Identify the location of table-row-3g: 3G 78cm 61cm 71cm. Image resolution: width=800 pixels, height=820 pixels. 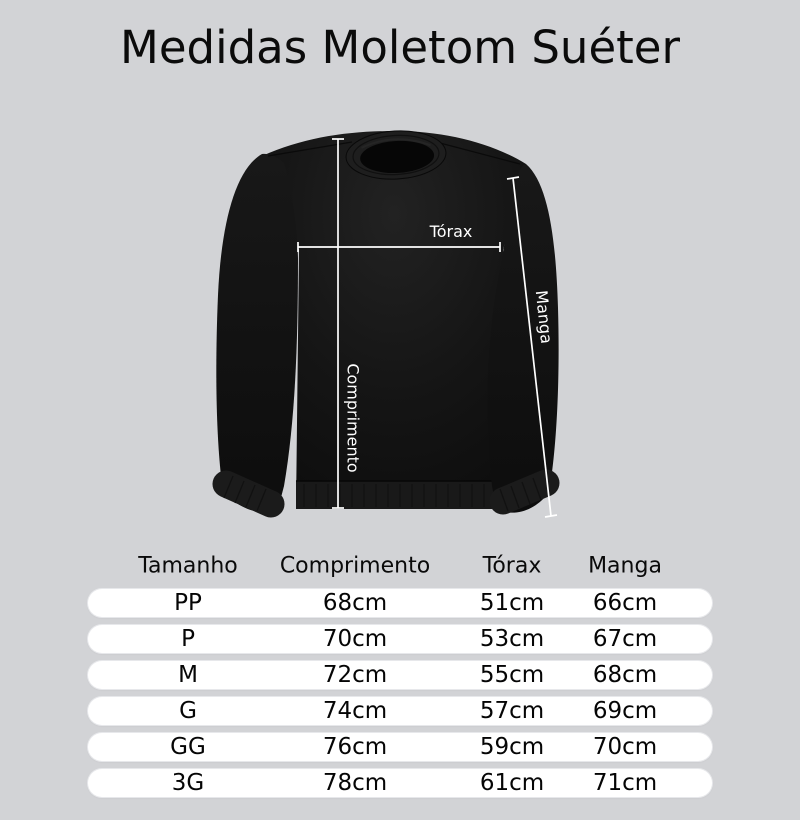
(400, 783).